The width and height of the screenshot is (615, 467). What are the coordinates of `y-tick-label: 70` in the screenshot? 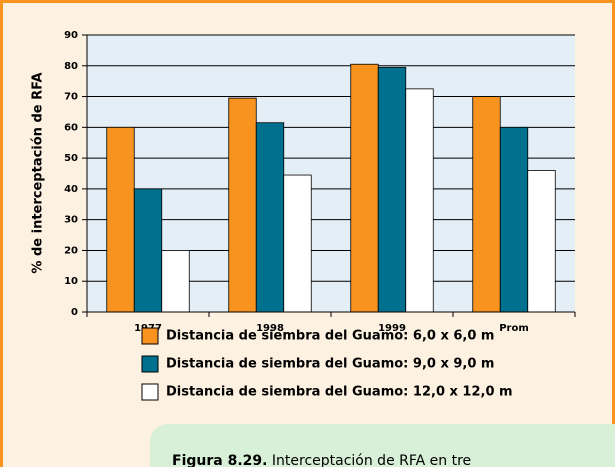 It's located at (71, 97).